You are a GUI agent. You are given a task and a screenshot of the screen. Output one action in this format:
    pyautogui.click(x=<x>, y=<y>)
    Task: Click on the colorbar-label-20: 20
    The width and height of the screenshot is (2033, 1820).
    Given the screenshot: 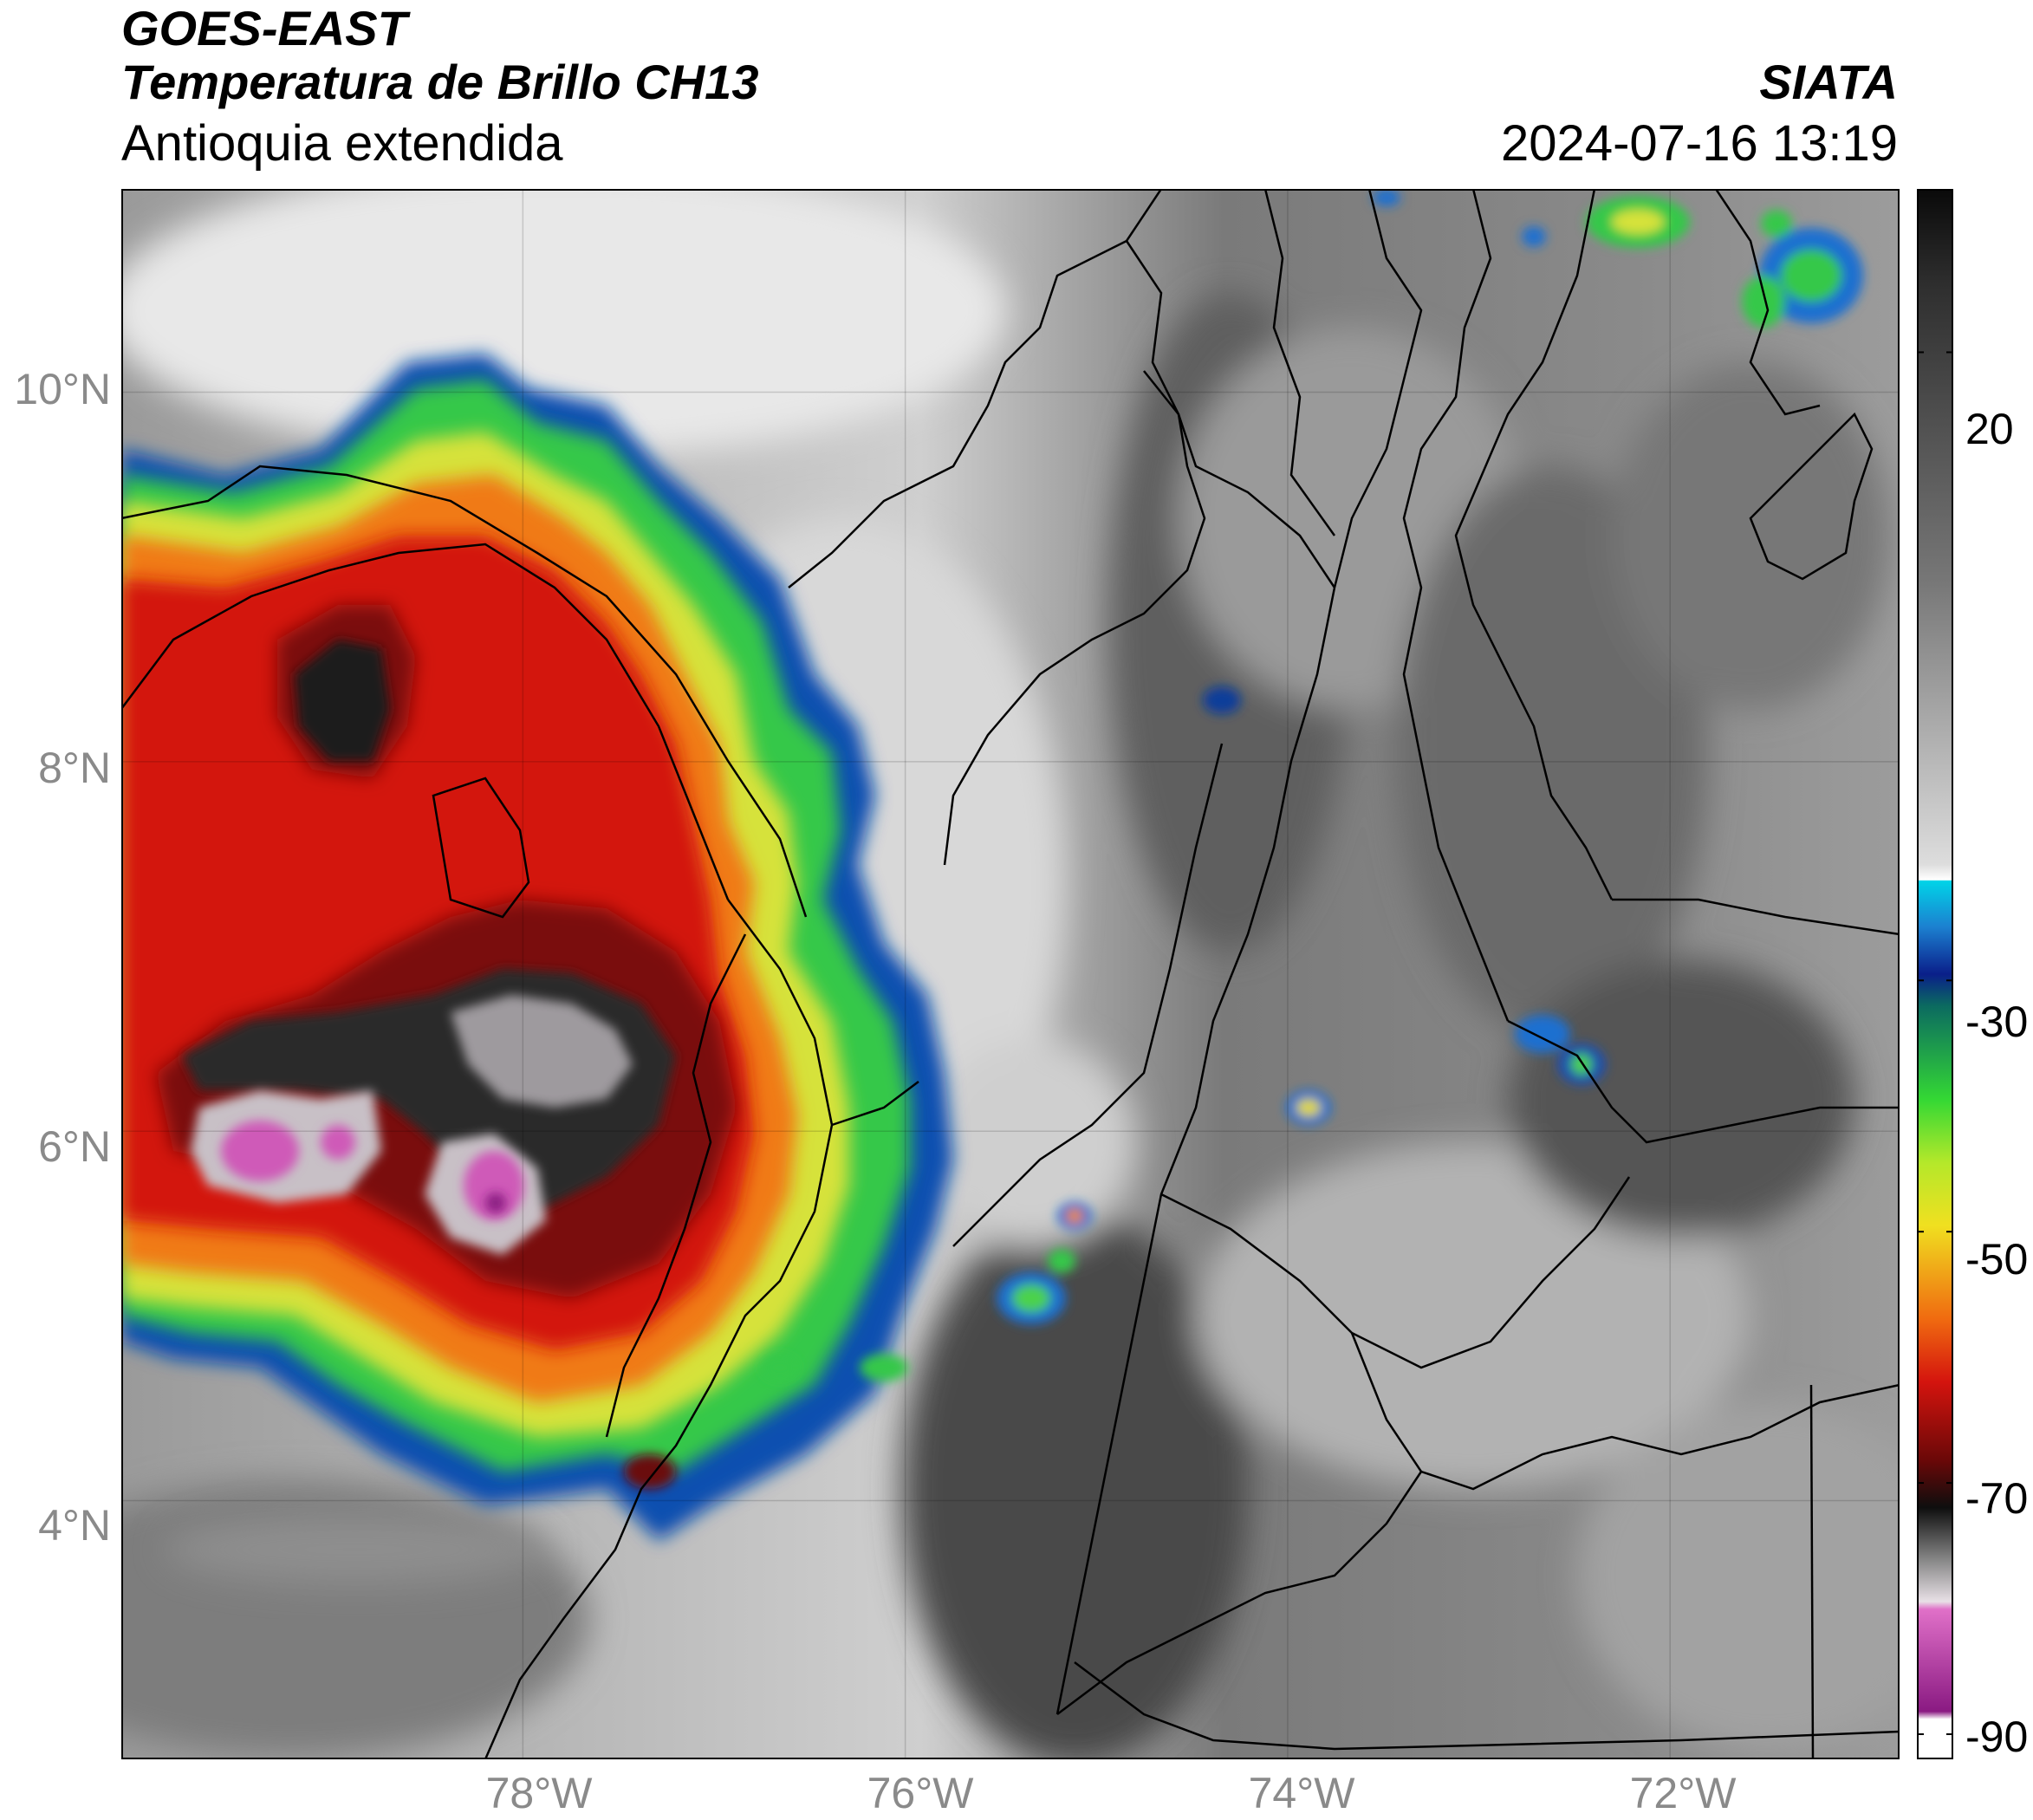 What is the action you would take?
    pyautogui.click(x=1990, y=429)
    